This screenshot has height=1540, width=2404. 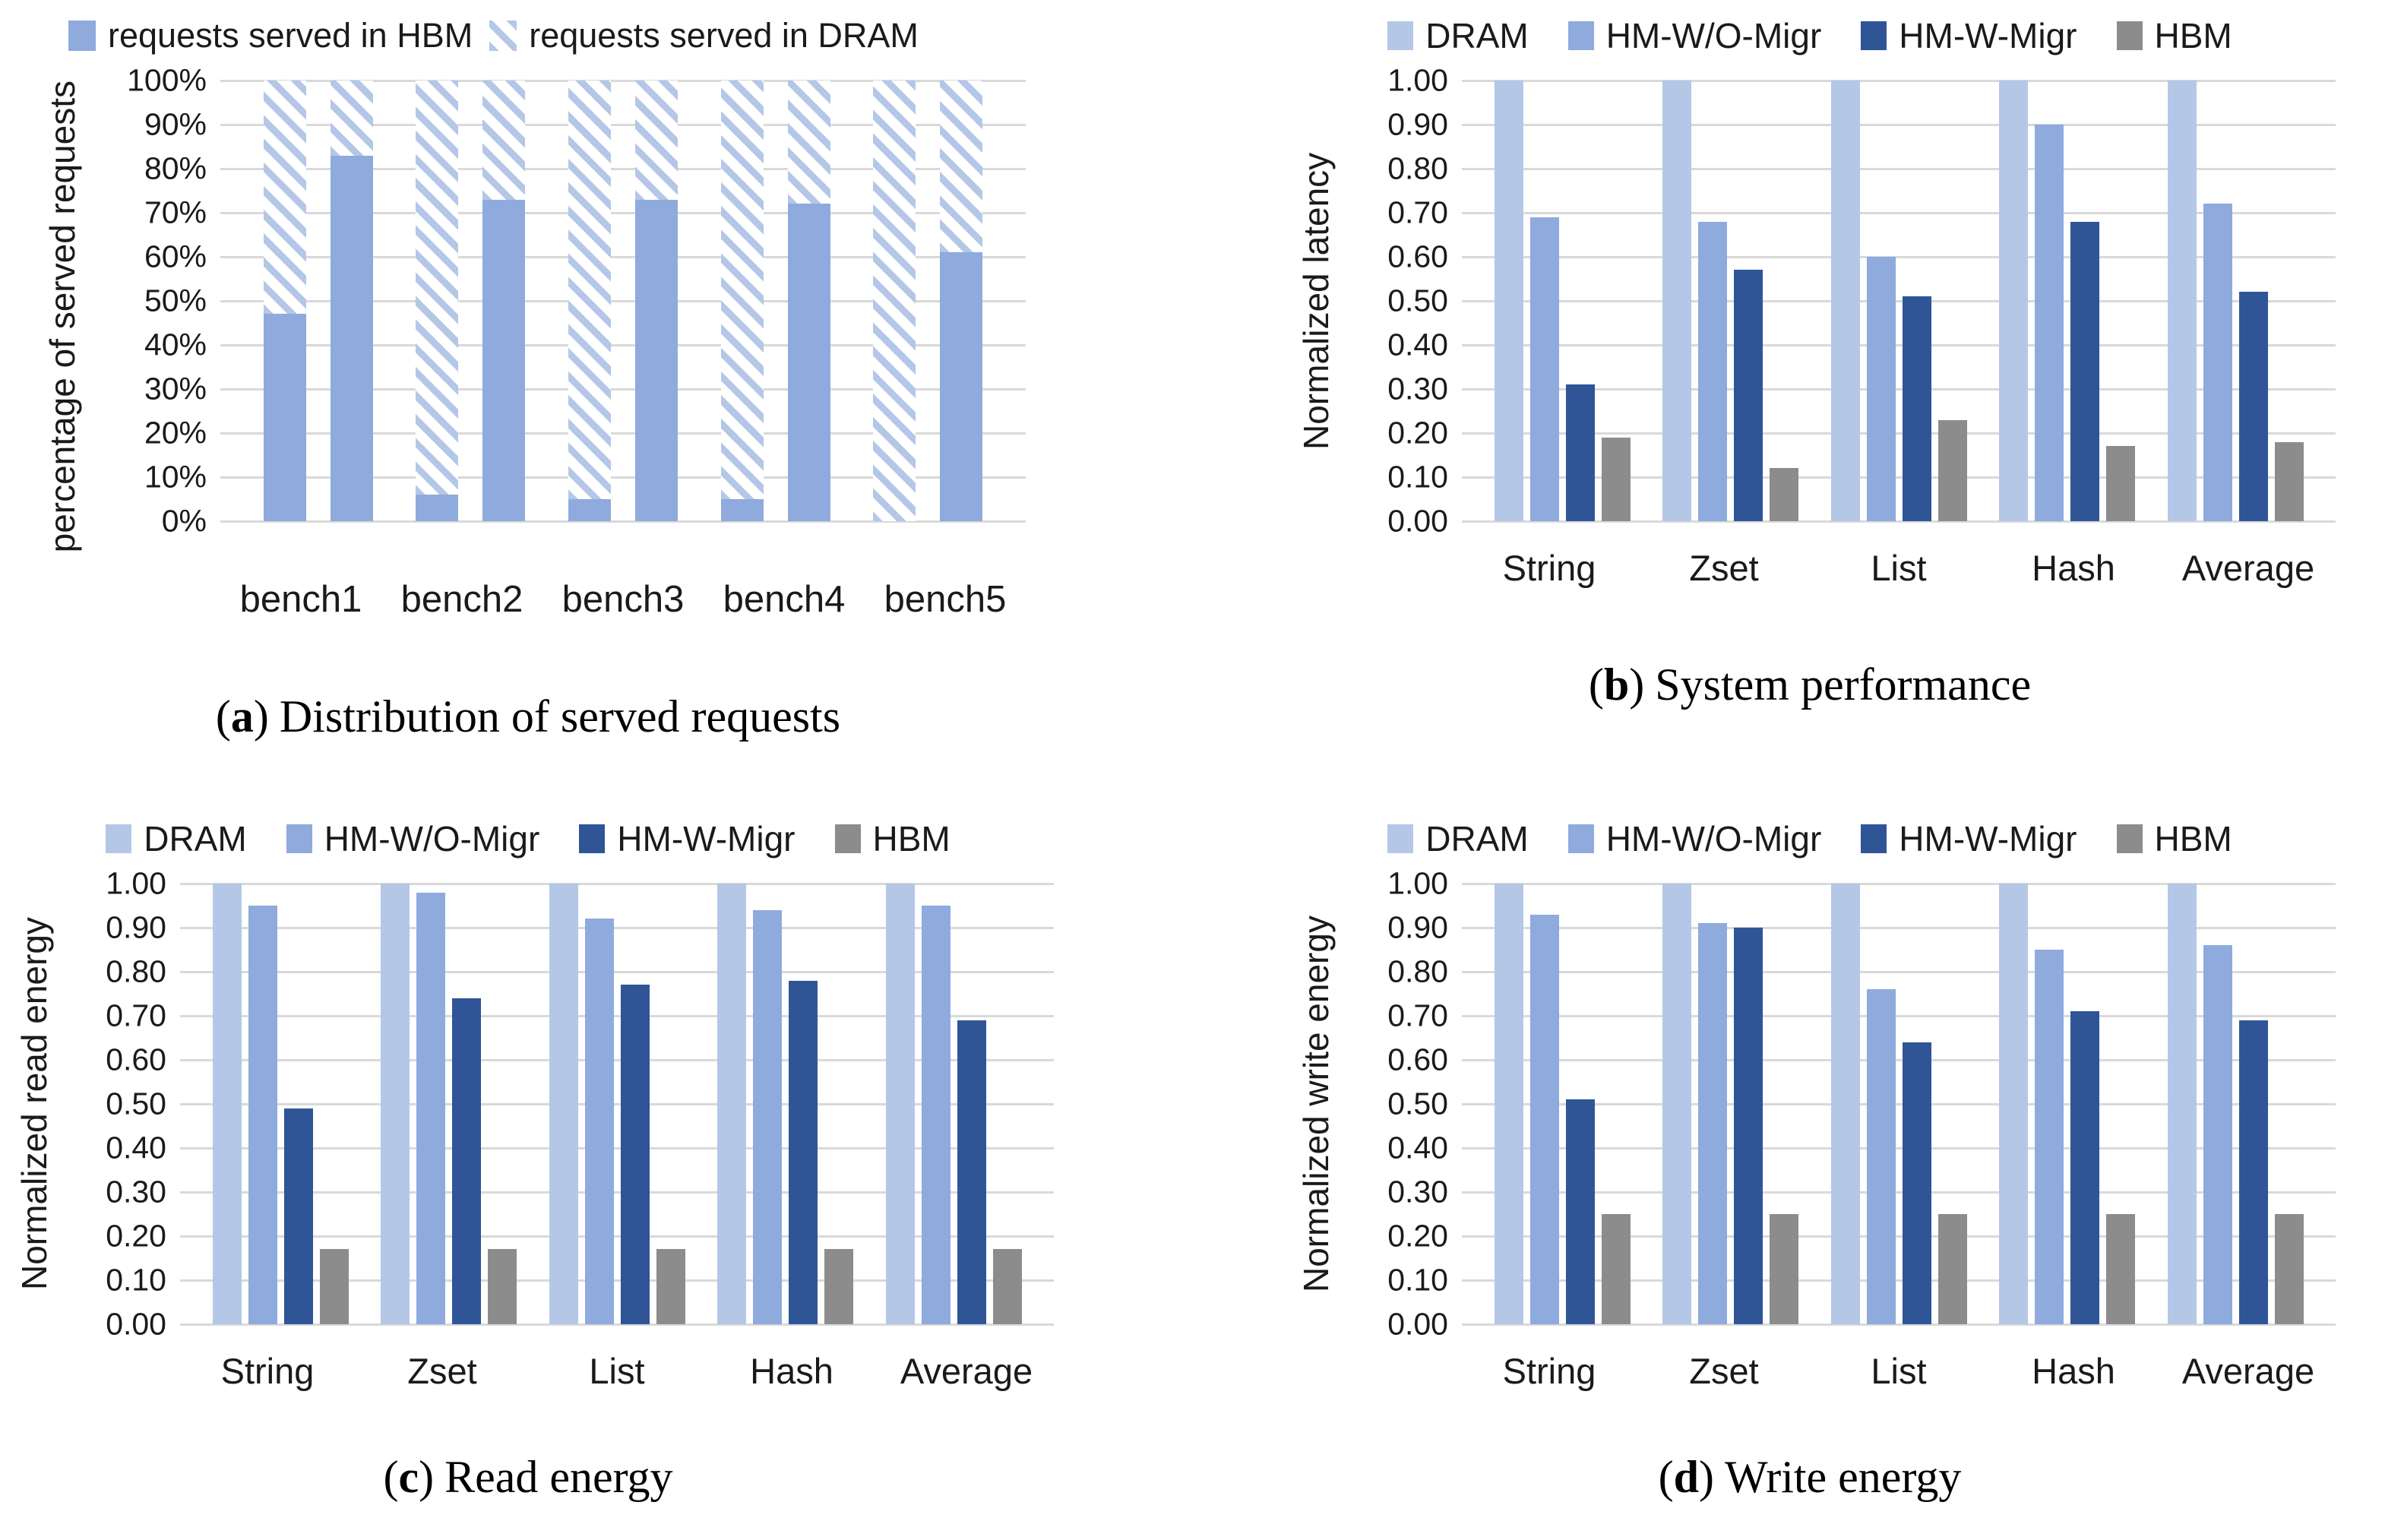 I want to click on y-tick-label: 80%, so click(x=175, y=168).